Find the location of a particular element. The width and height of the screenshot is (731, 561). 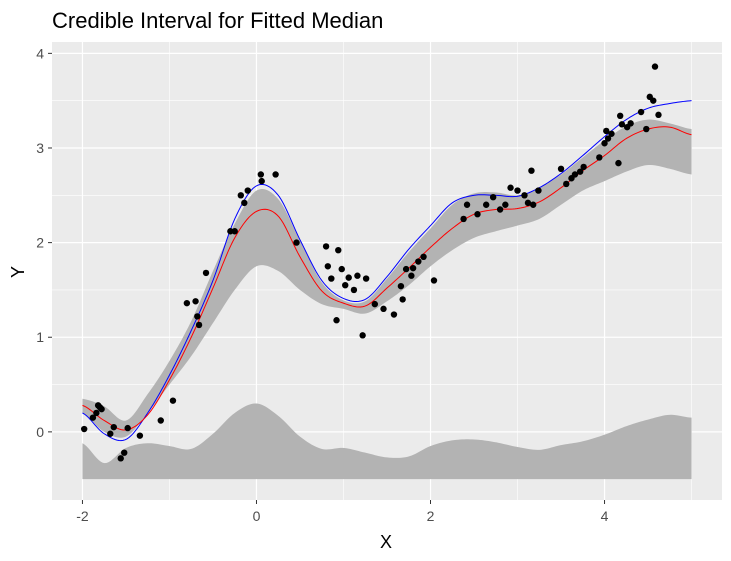

y-tick-label: 0 is located at coordinates (40, 432).